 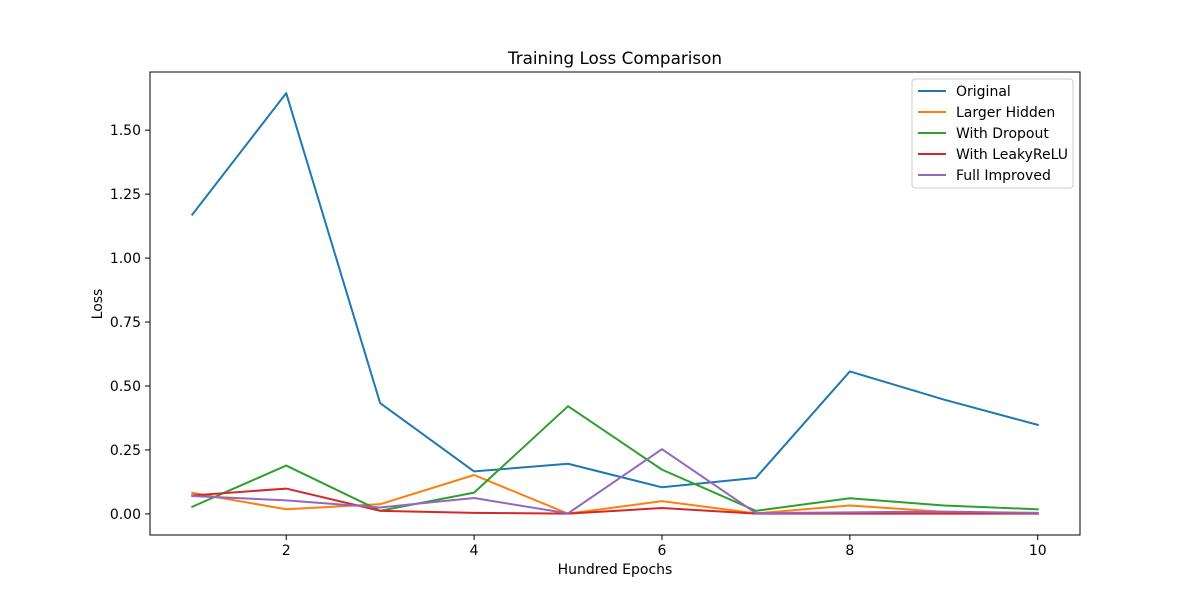 I want to click on x-tick-label: 6, so click(x=662, y=551).